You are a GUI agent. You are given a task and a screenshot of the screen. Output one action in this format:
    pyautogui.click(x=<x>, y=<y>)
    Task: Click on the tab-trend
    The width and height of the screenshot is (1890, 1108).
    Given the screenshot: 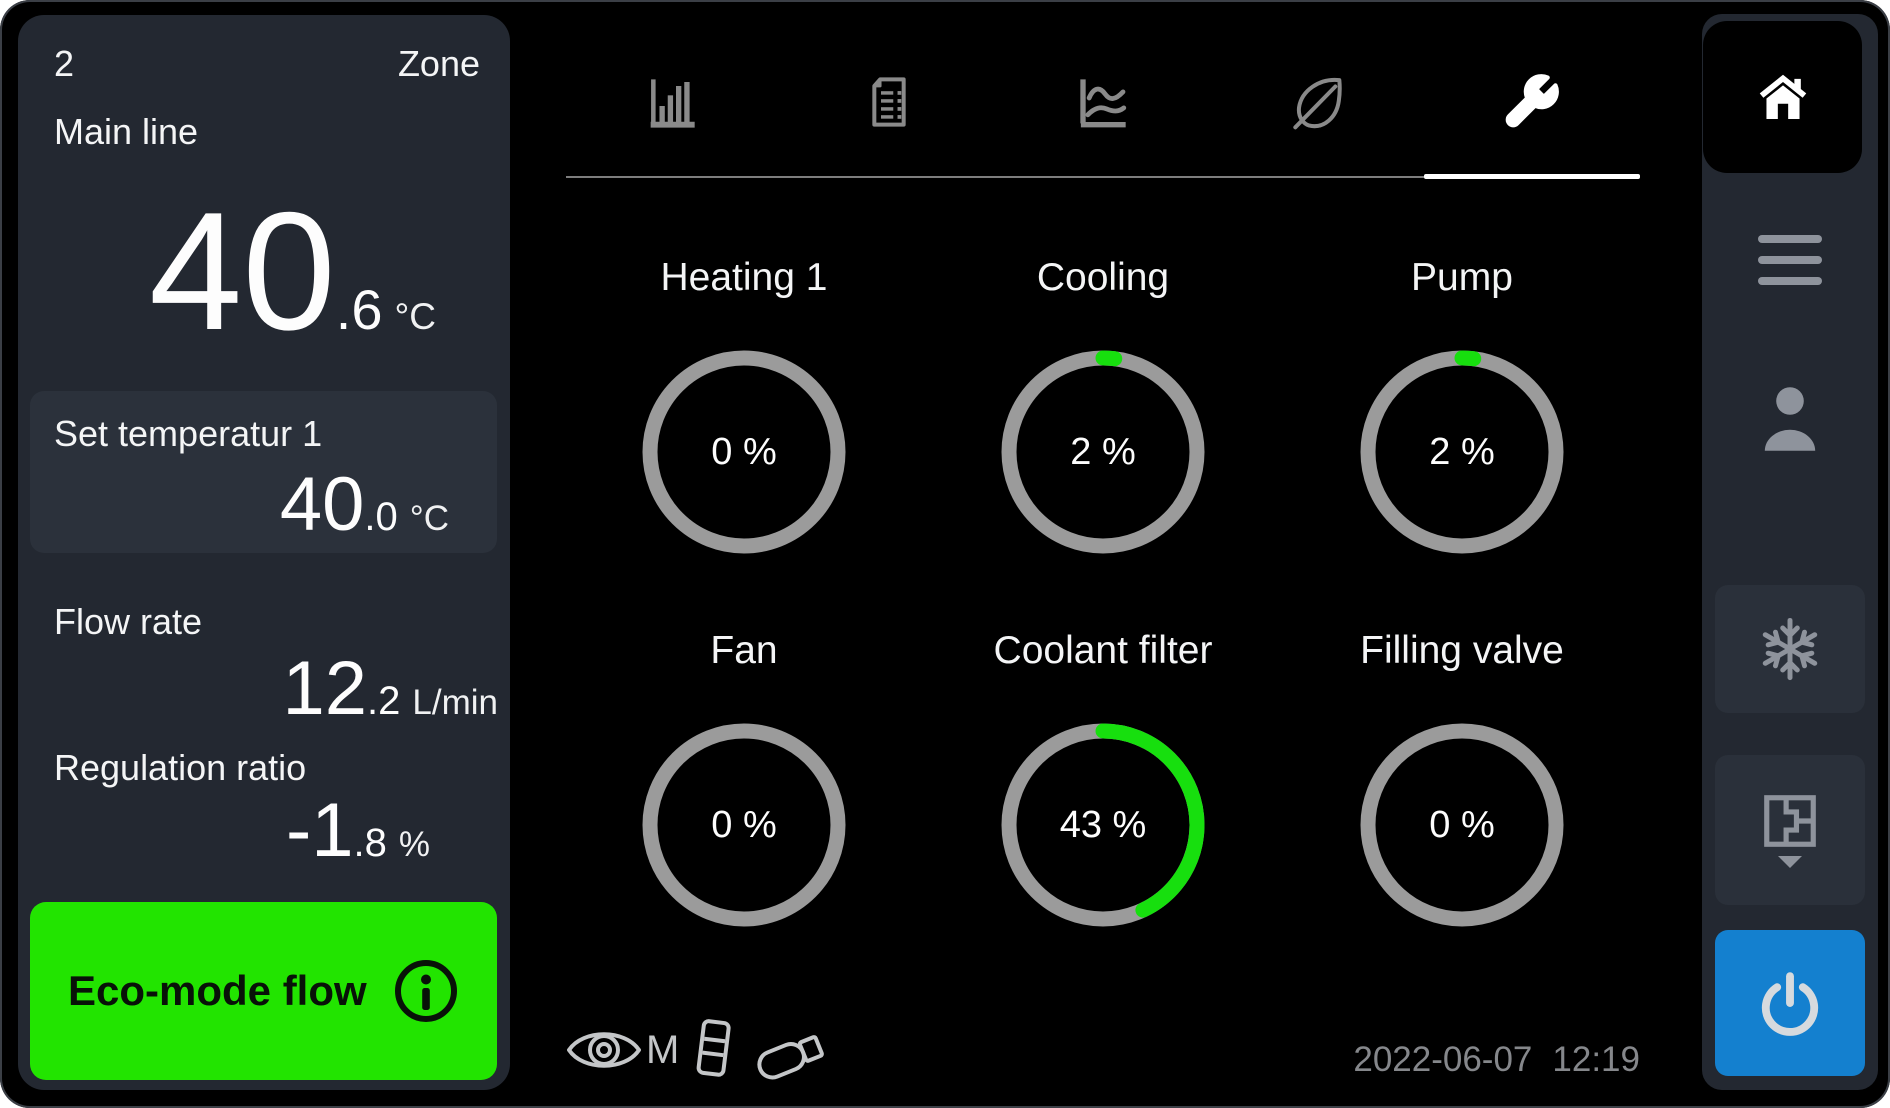 What is the action you would take?
    pyautogui.click(x=1103, y=102)
    